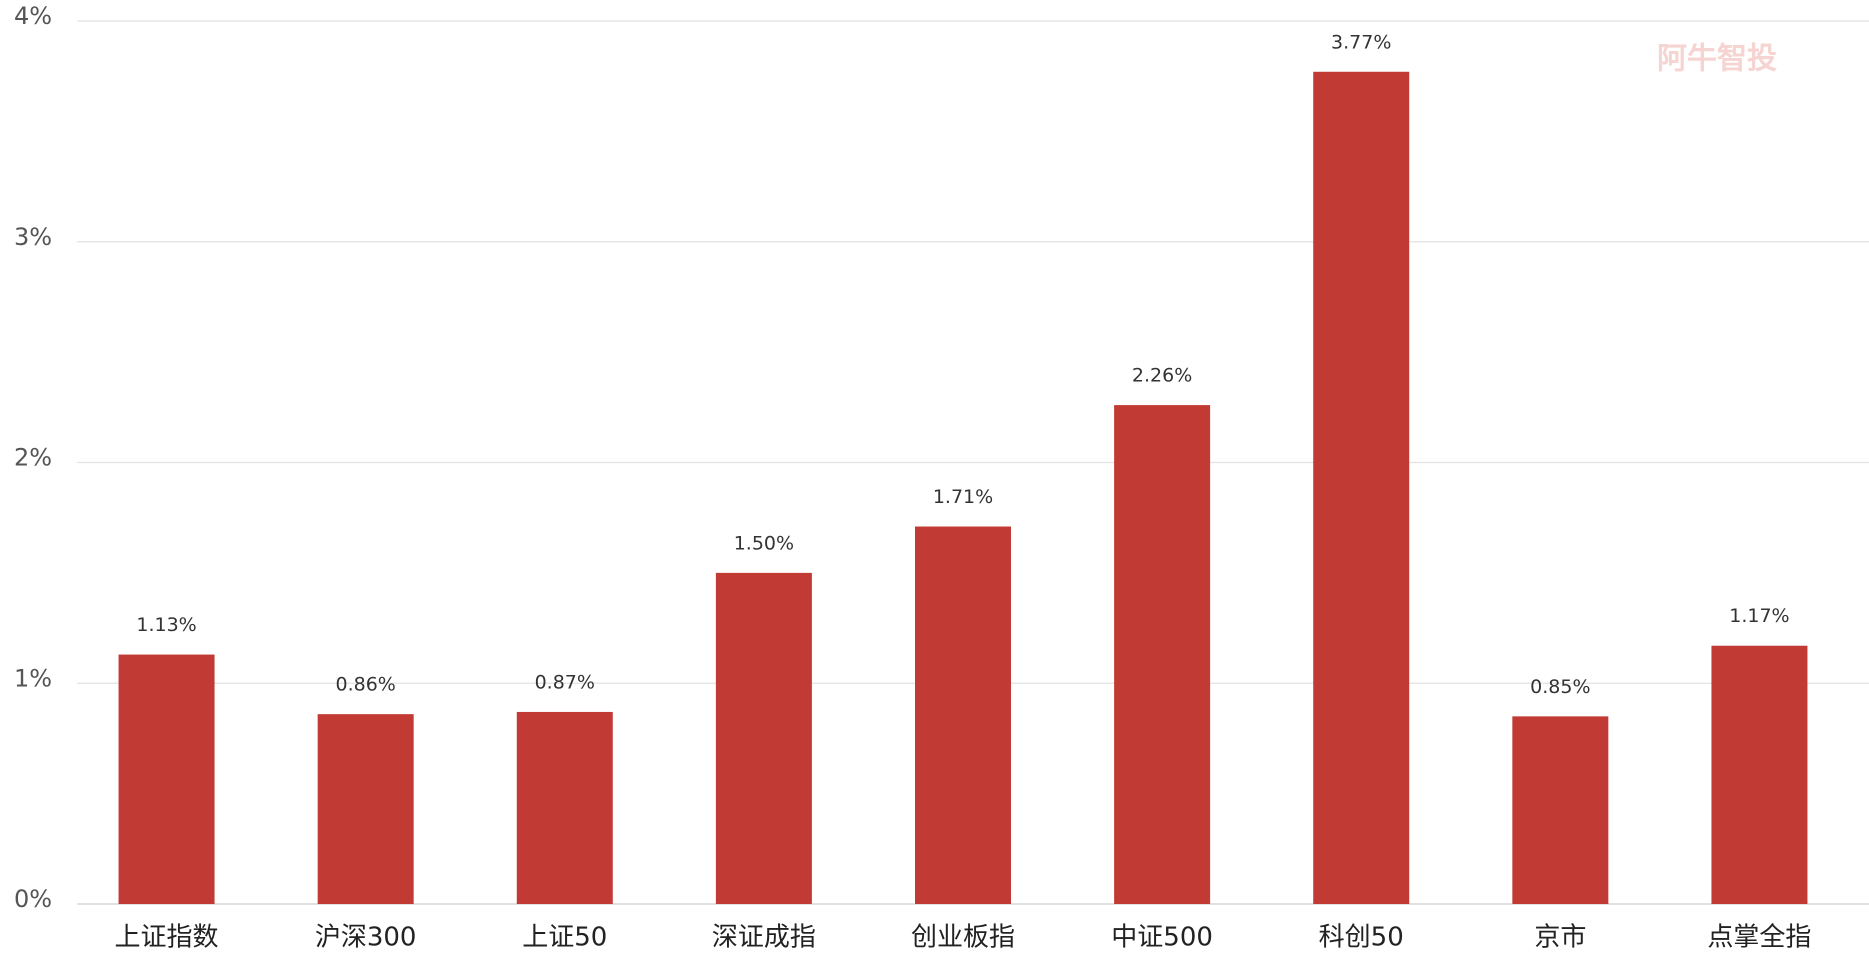  Describe the element at coordinates (963, 938) in the screenshot. I see `x-tick-label: 创业板指` at that location.